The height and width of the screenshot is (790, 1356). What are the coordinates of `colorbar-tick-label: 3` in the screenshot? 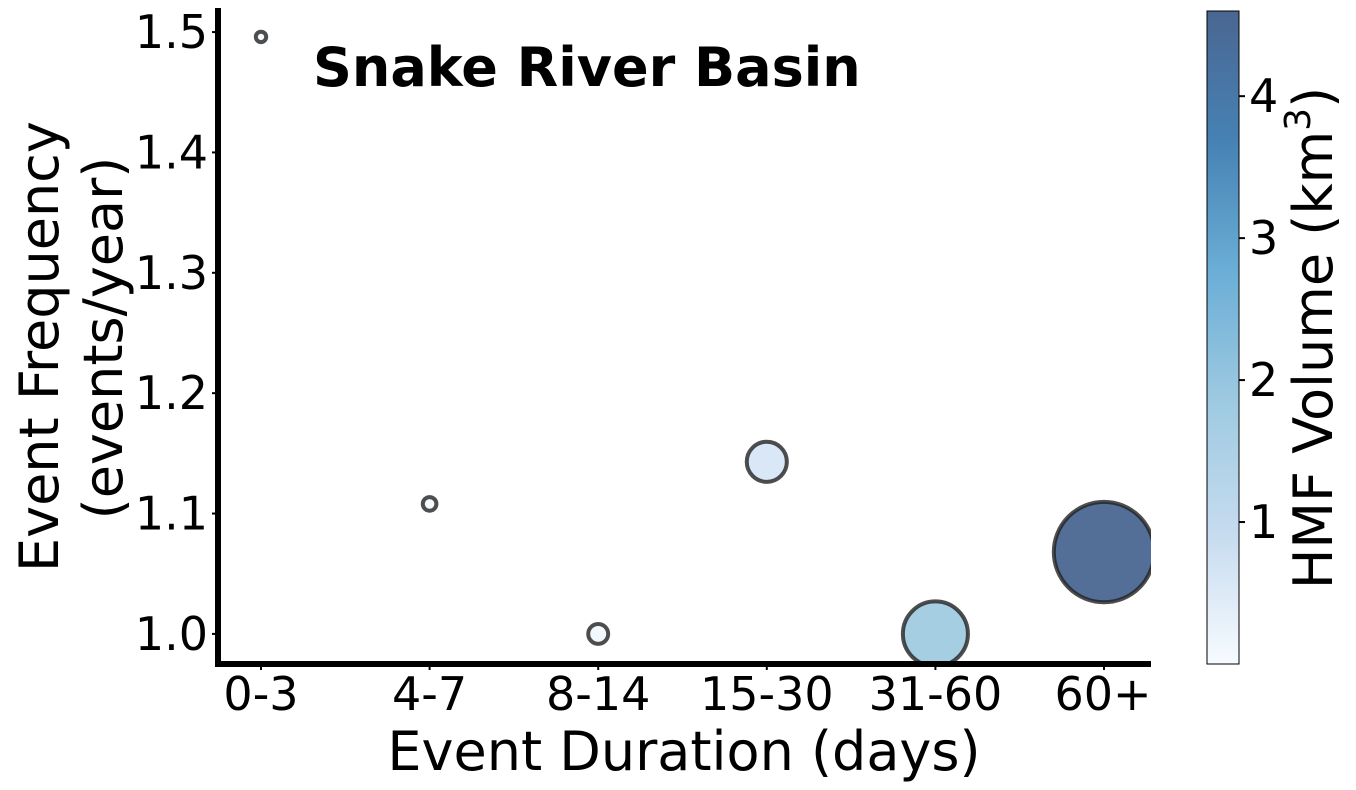 It's located at (1263, 238).